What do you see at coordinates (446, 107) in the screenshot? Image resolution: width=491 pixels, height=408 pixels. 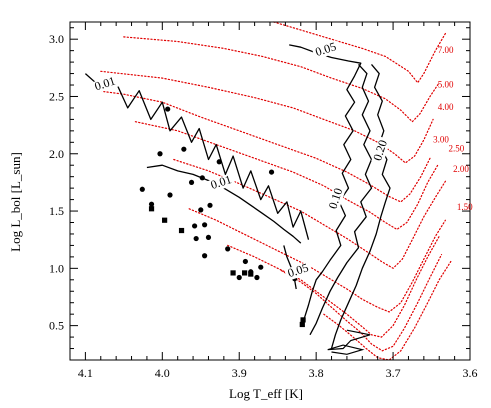 I see `mass-track-label: 4.00` at bounding box center [446, 107].